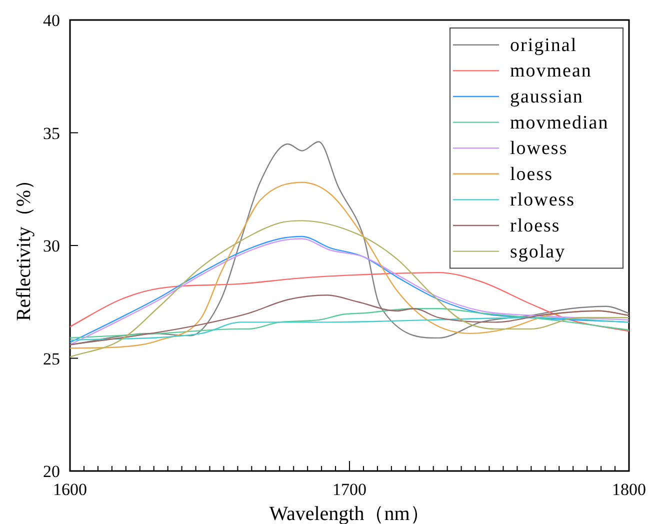 This screenshot has height=524, width=649. What do you see at coordinates (535, 226) in the screenshot?
I see `legend-label: rloess` at bounding box center [535, 226].